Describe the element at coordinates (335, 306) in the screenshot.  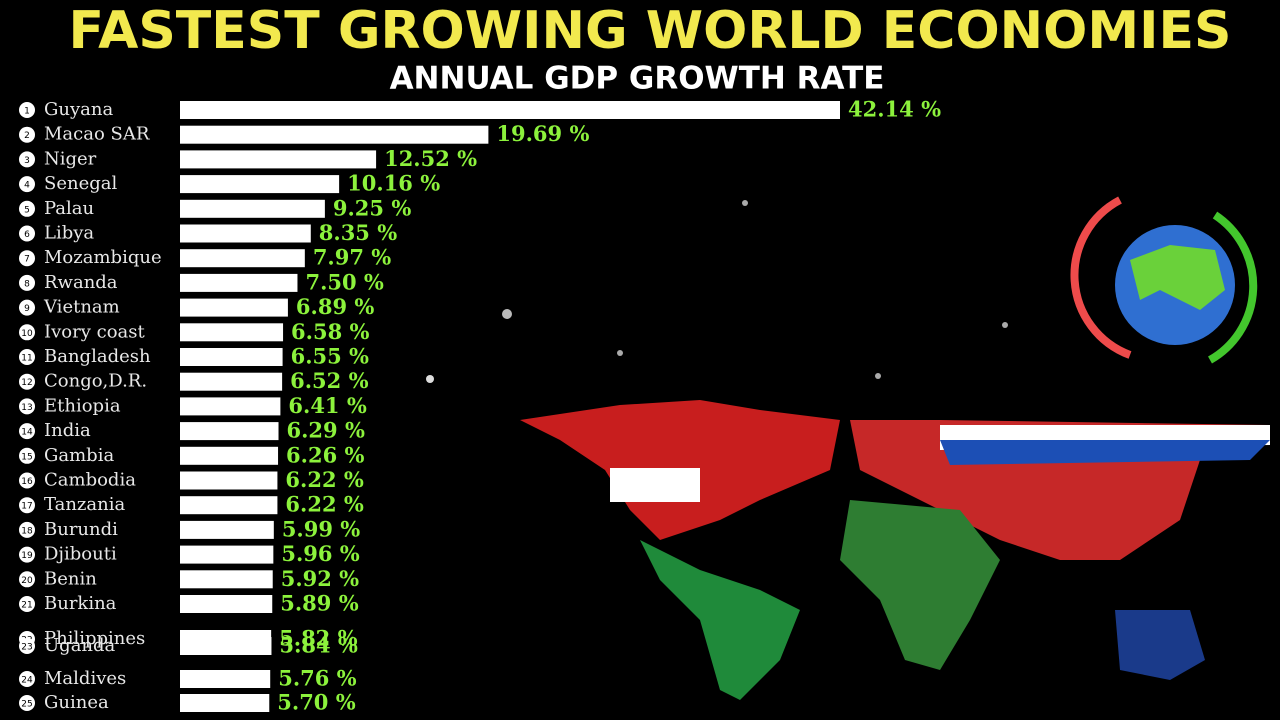
I see `value-label: 6.89 %` at that location.